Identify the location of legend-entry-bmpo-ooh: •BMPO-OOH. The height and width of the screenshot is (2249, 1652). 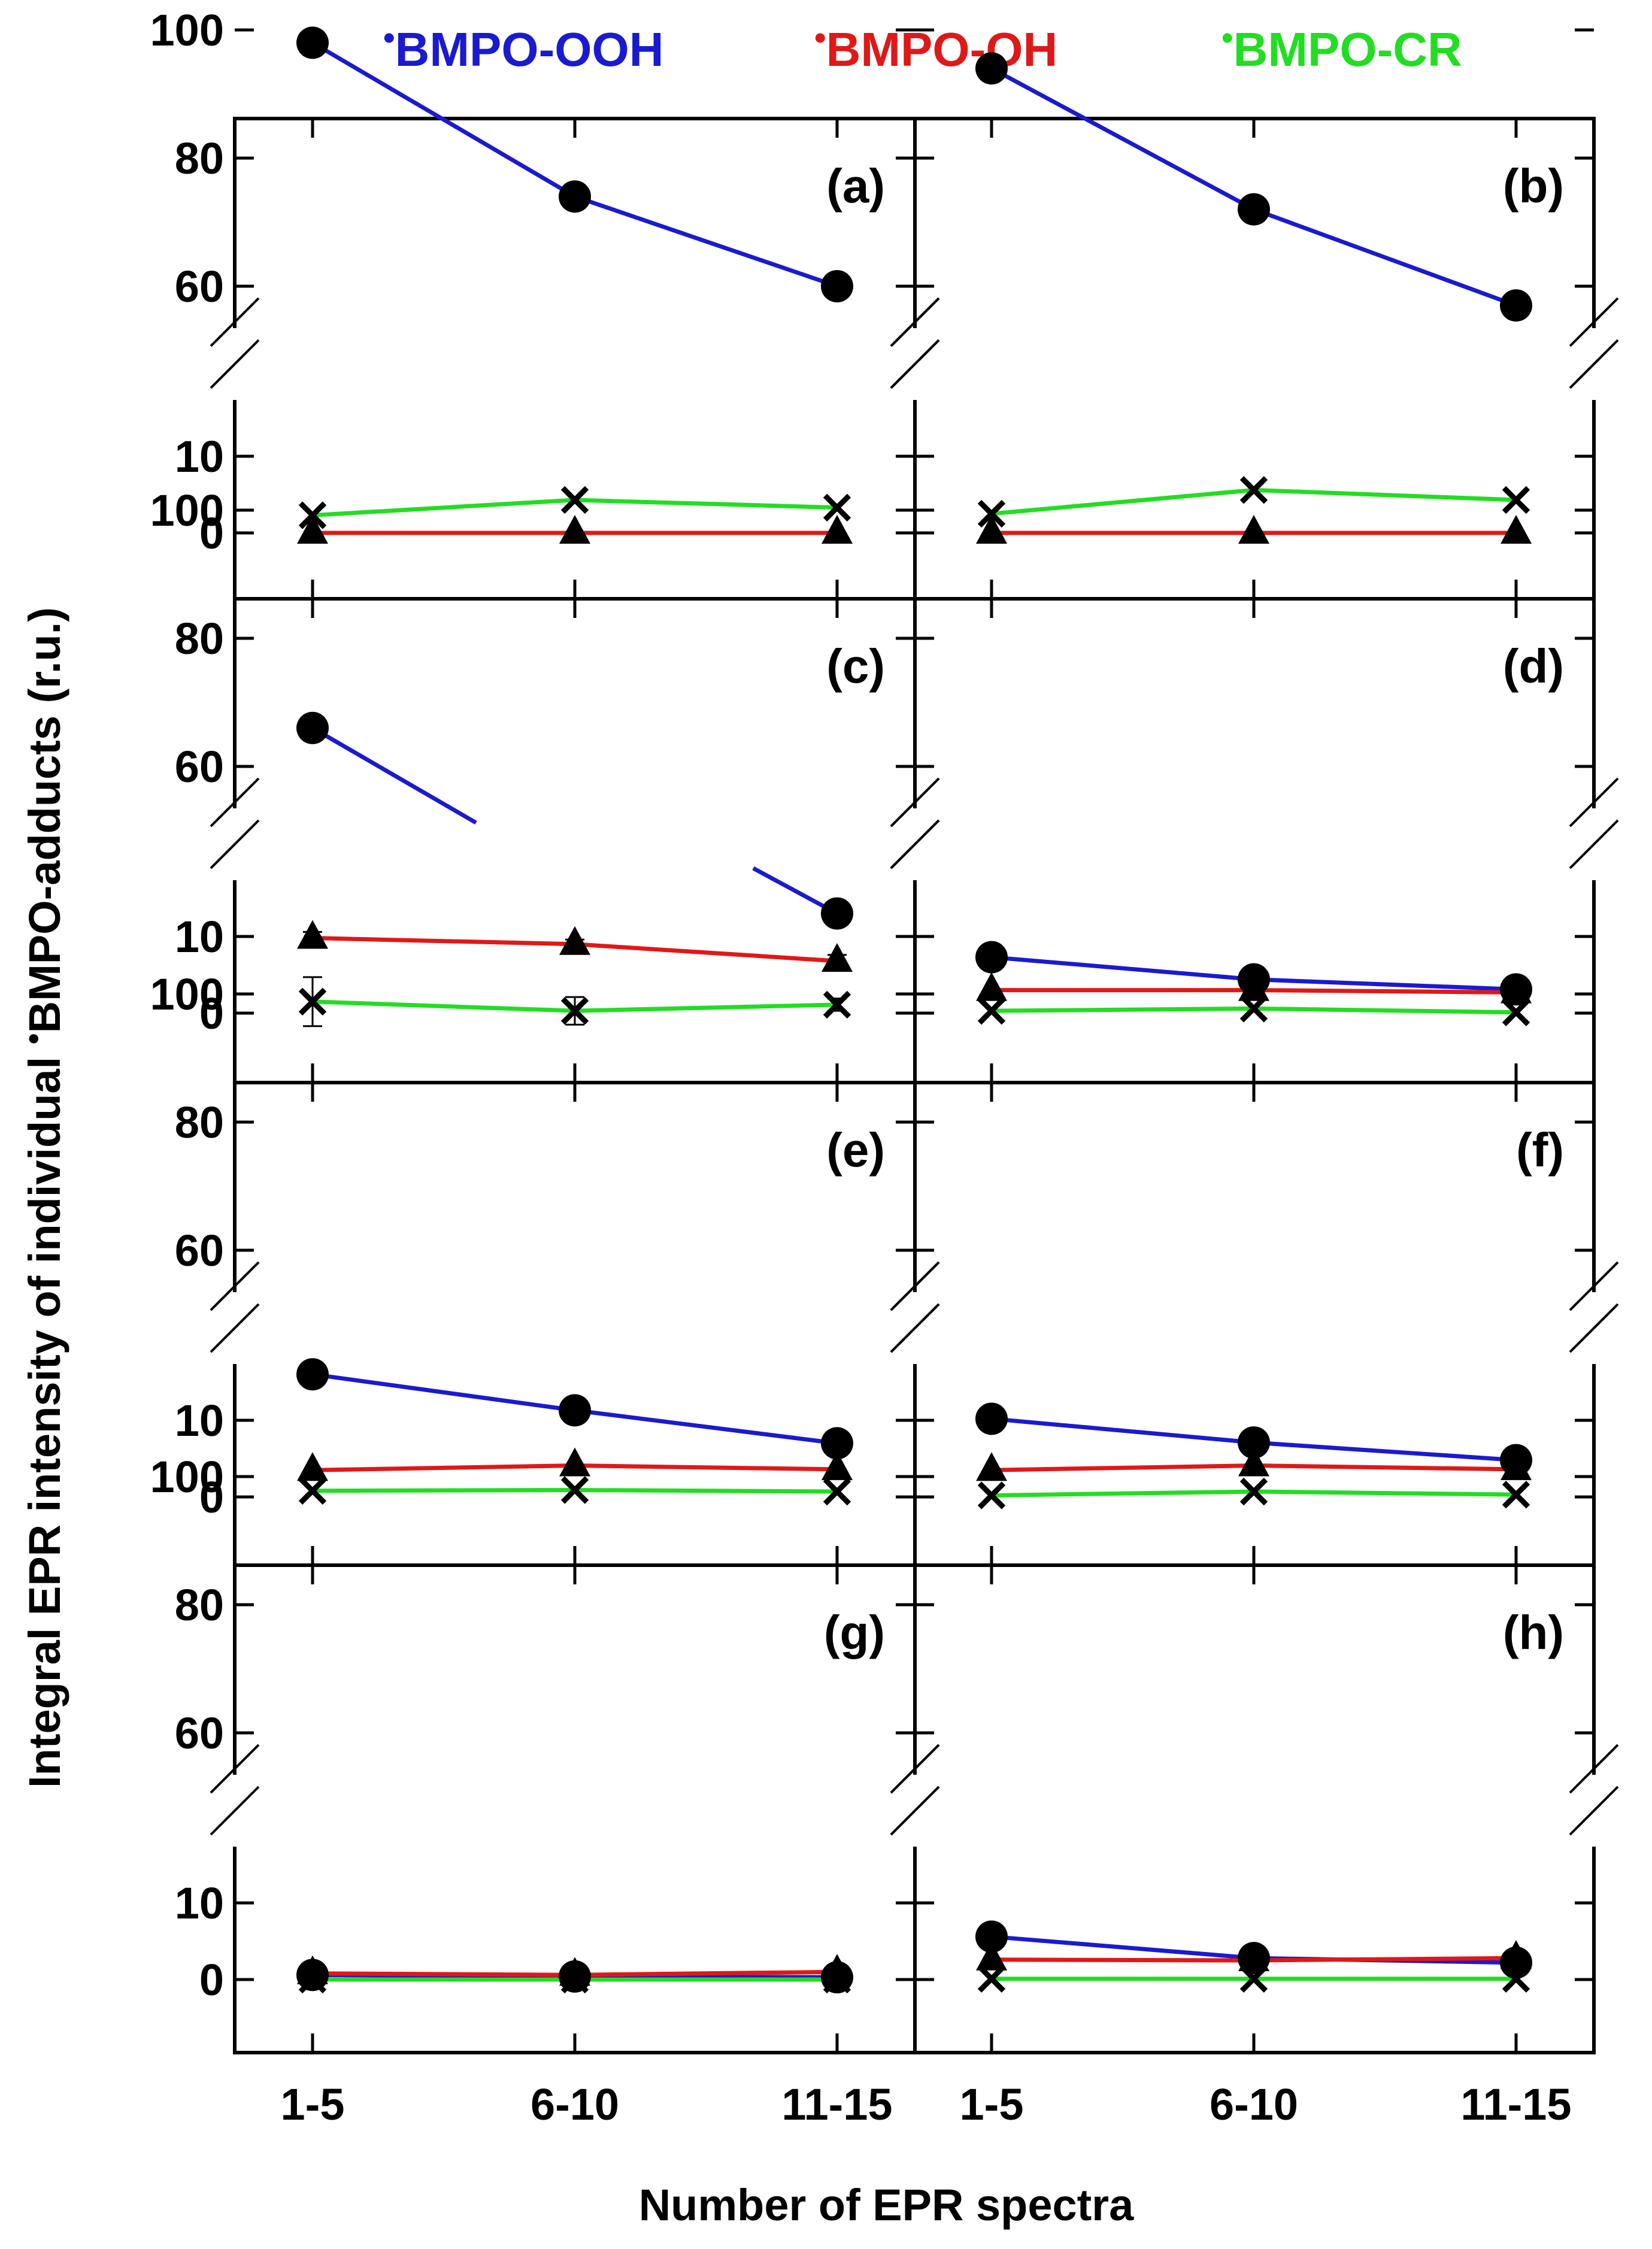
(523, 48).